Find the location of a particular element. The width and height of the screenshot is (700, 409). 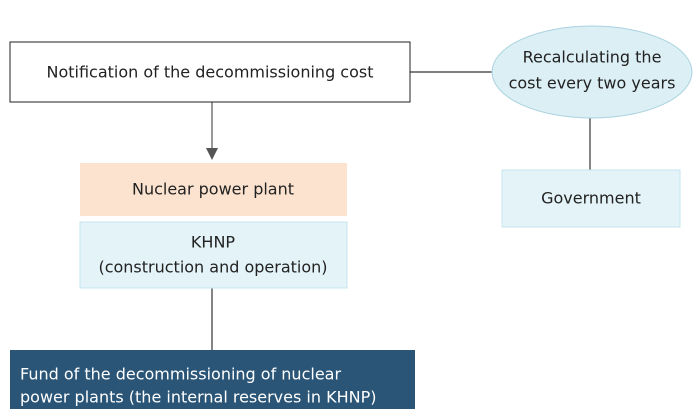

node-label: Recalculating the is located at coordinates (592, 57).